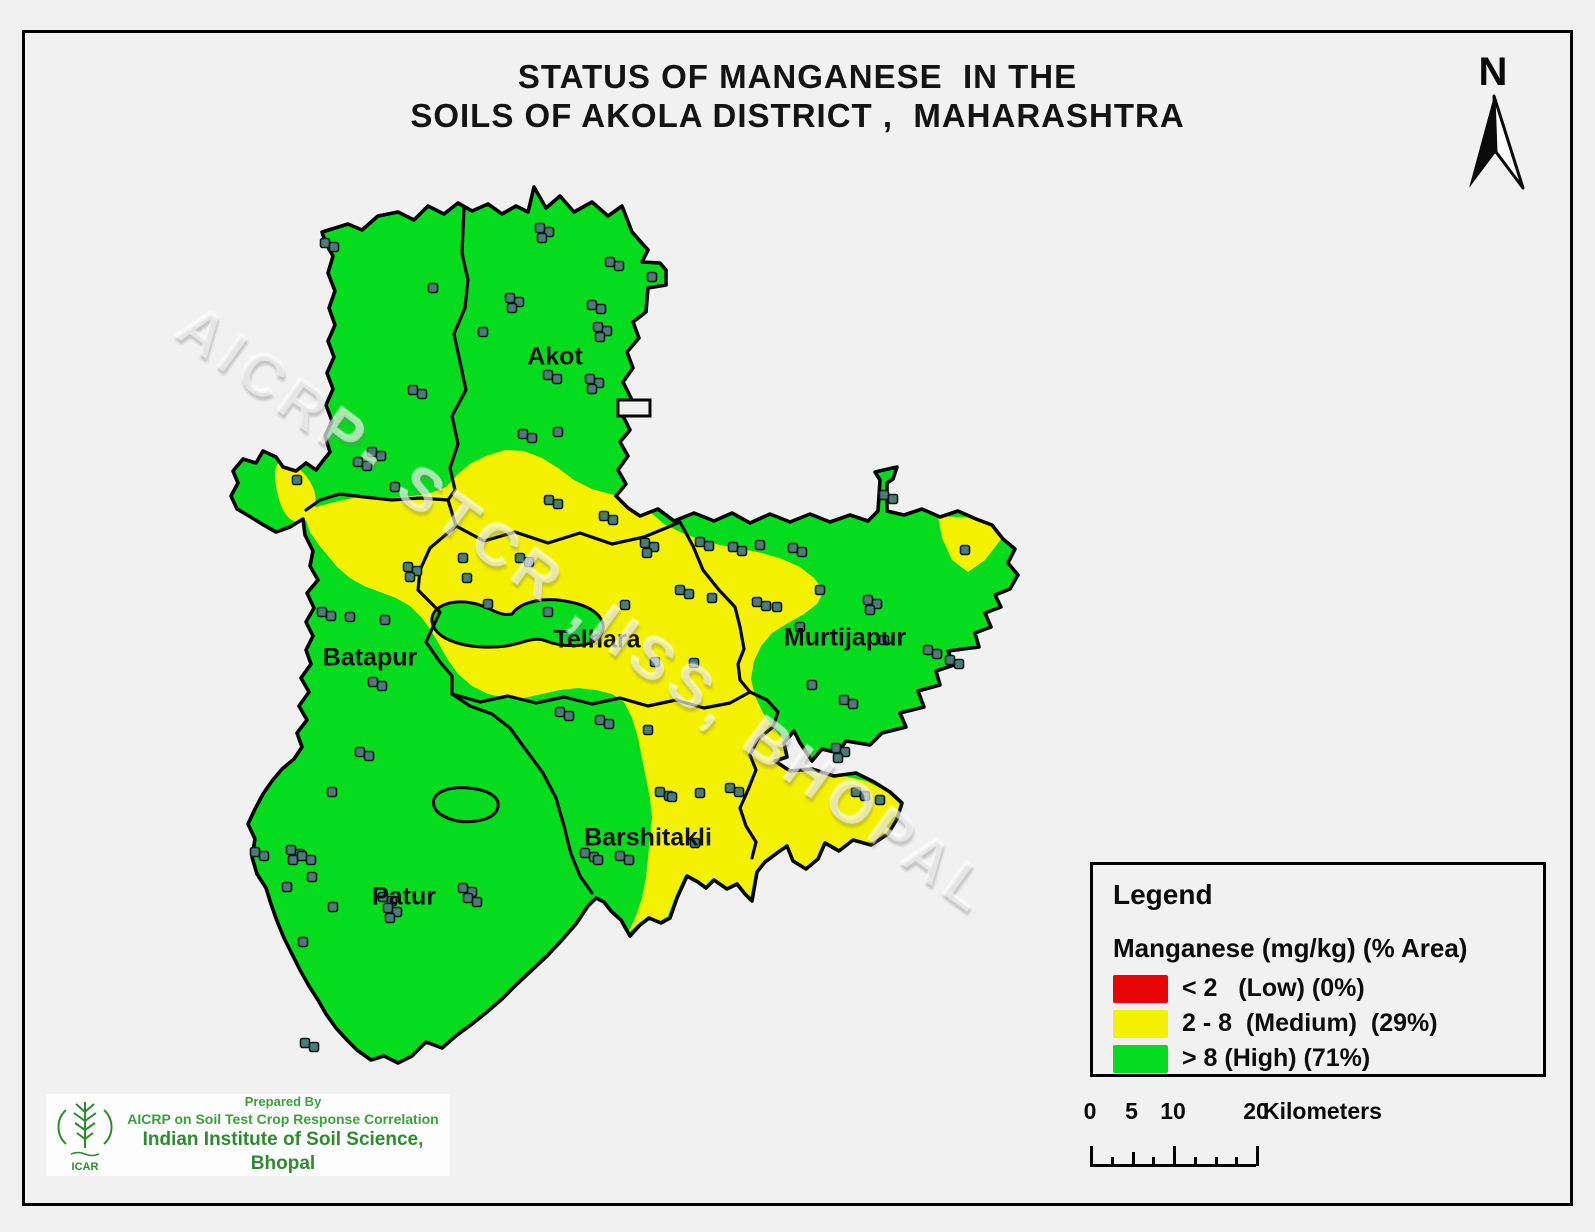 This screenshot has width=1595, height=1232. I want to click on credit-prepared-by: Prepared By, so click(283, 1102).